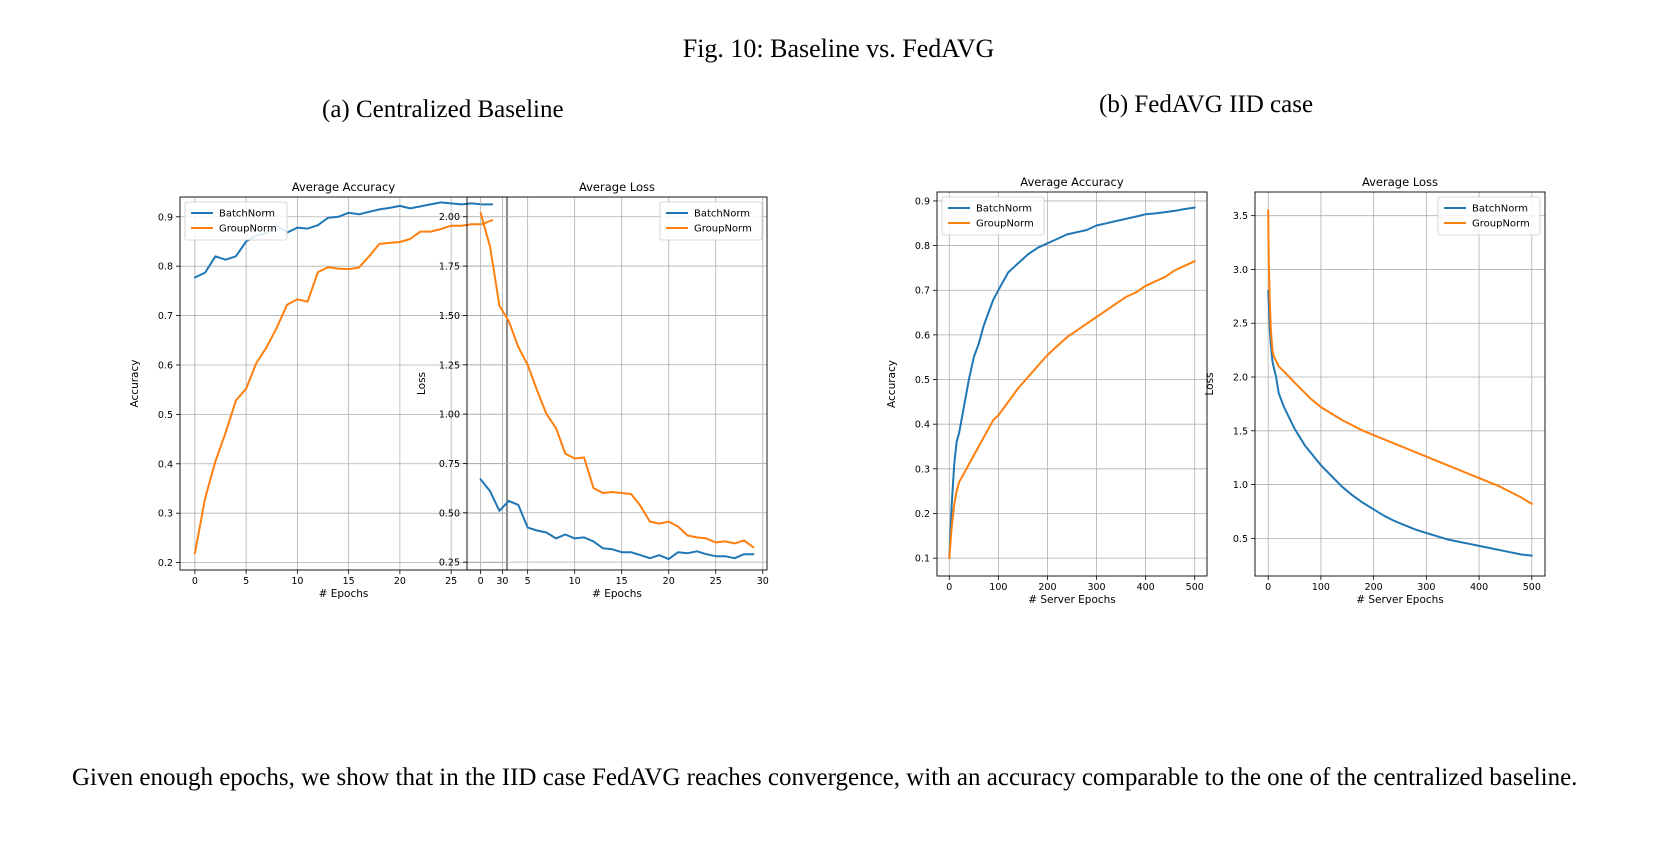 The width and height of the screenshot is (1677, 863). I want to click on y-tick-label: 0.75, so click(449, 464).